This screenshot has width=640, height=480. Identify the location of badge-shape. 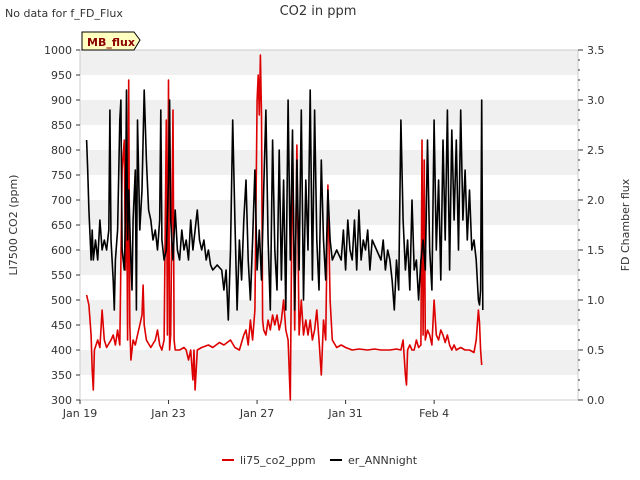
(111, 41).